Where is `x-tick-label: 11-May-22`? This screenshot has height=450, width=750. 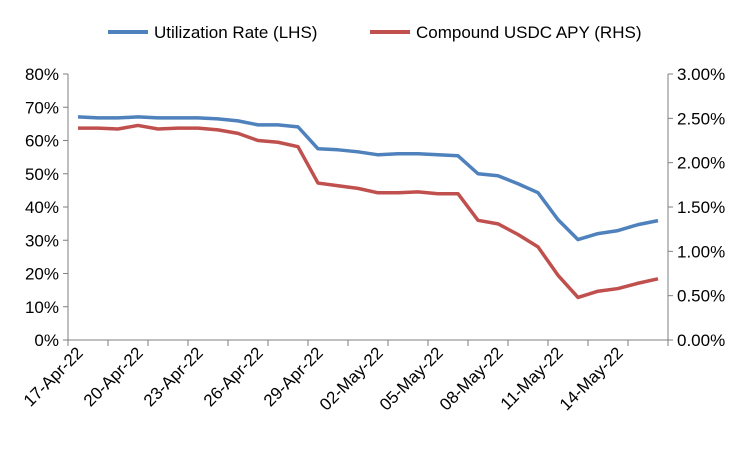
x-tick-label: 11-May-22 is located at coordinates (532, 378).